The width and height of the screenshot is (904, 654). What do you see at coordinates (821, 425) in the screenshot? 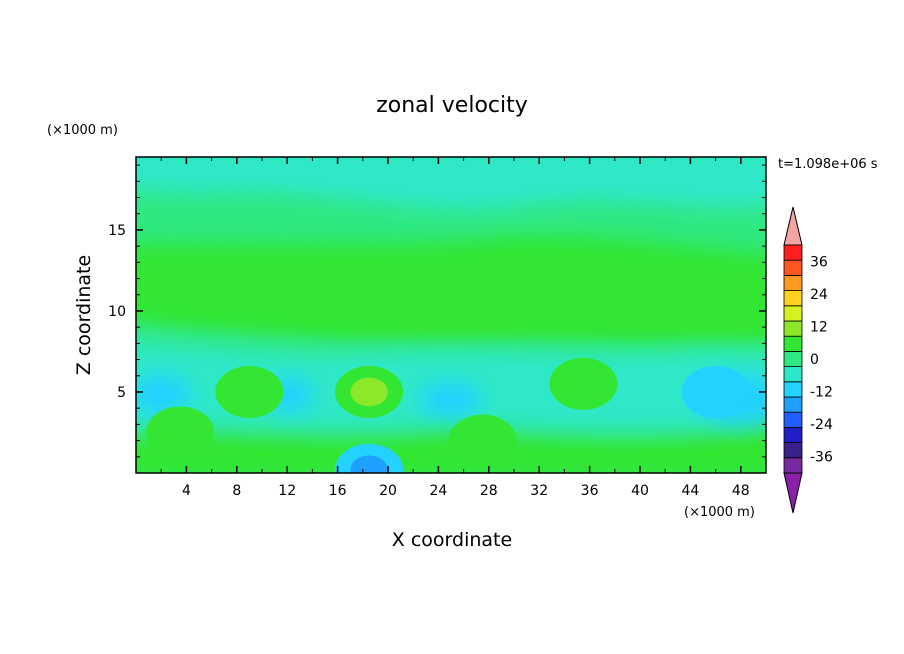
I see `colorbar-label: -24` at bounding box center [821, 425].